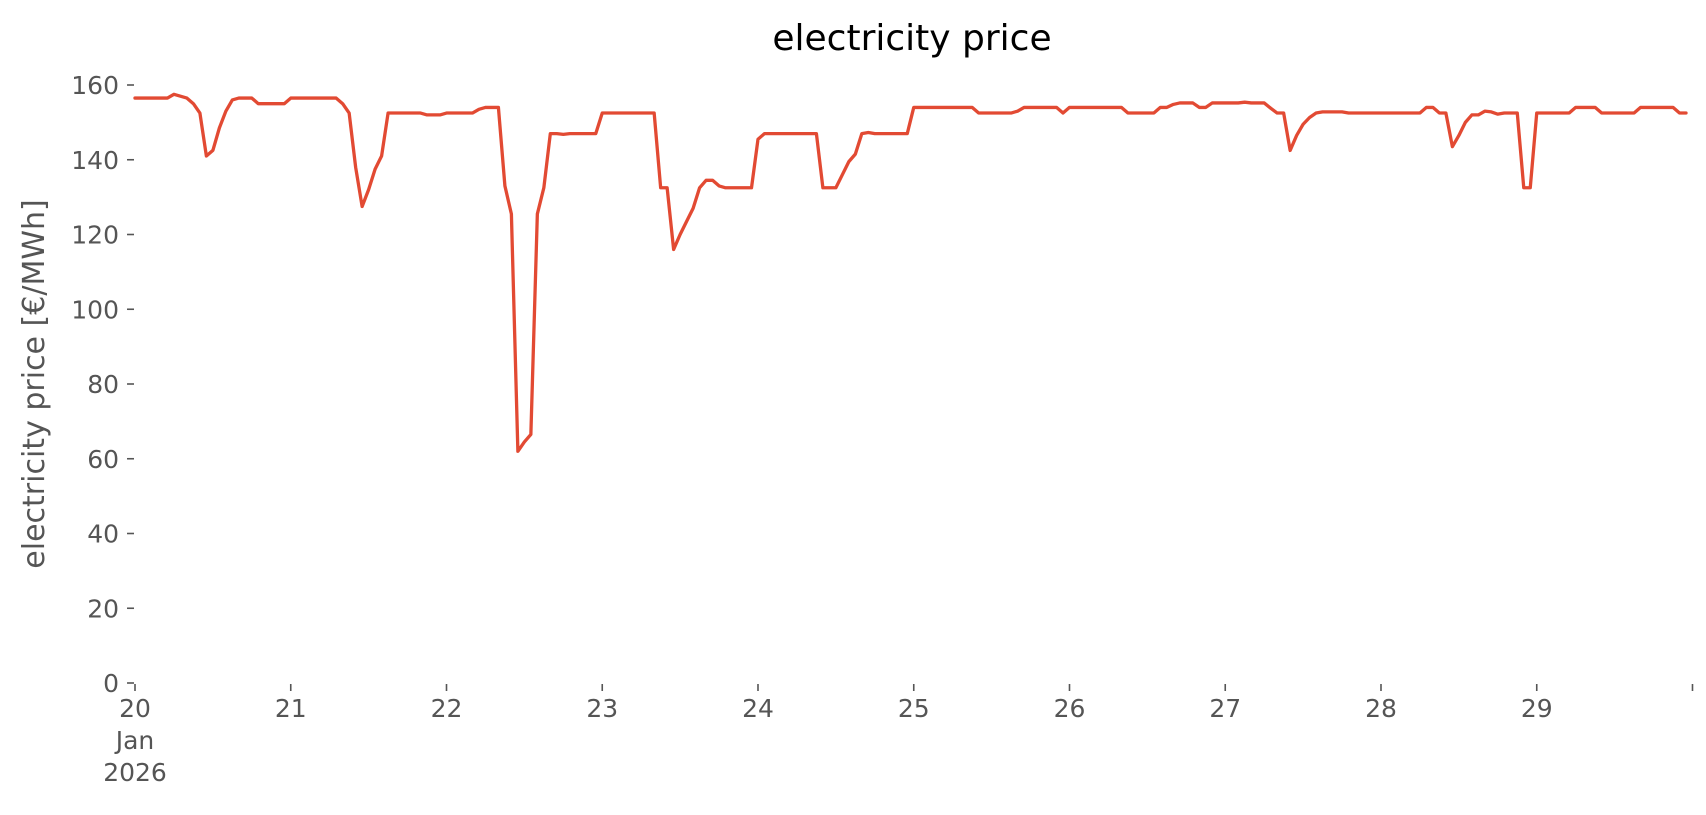 The image size is (1706, 815). I want to click on y-axis-label-group: electricity price [€/MWh], so click(34, 383).